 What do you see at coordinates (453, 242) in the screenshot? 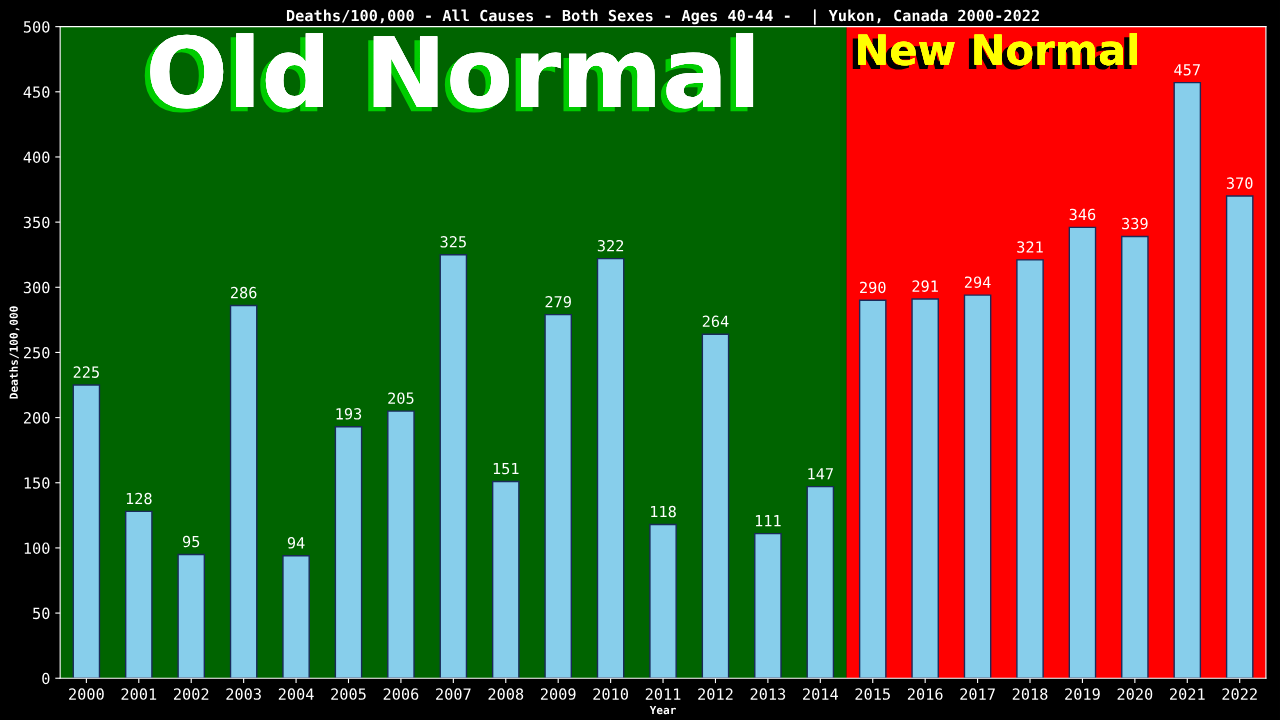
I see `data-label: 325` at bounding box center [453, 242].